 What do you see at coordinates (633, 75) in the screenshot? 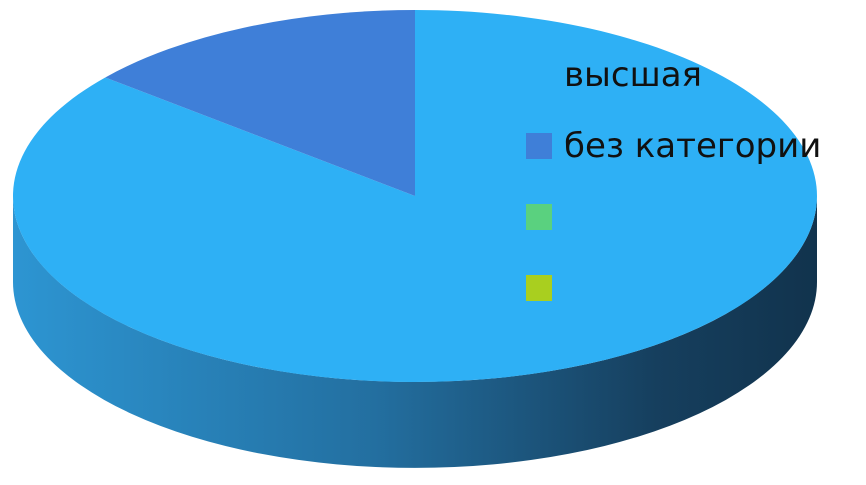
I see `legend-label-0: высшая` at bounding box center [633, 75].